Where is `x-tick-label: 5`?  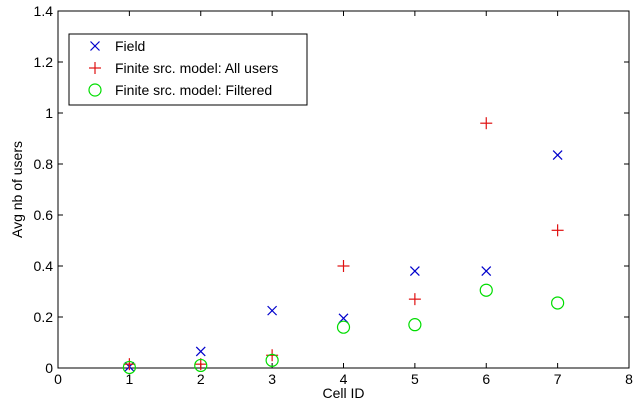 x-tick-label: 5 is located at coordinates (415, 379).